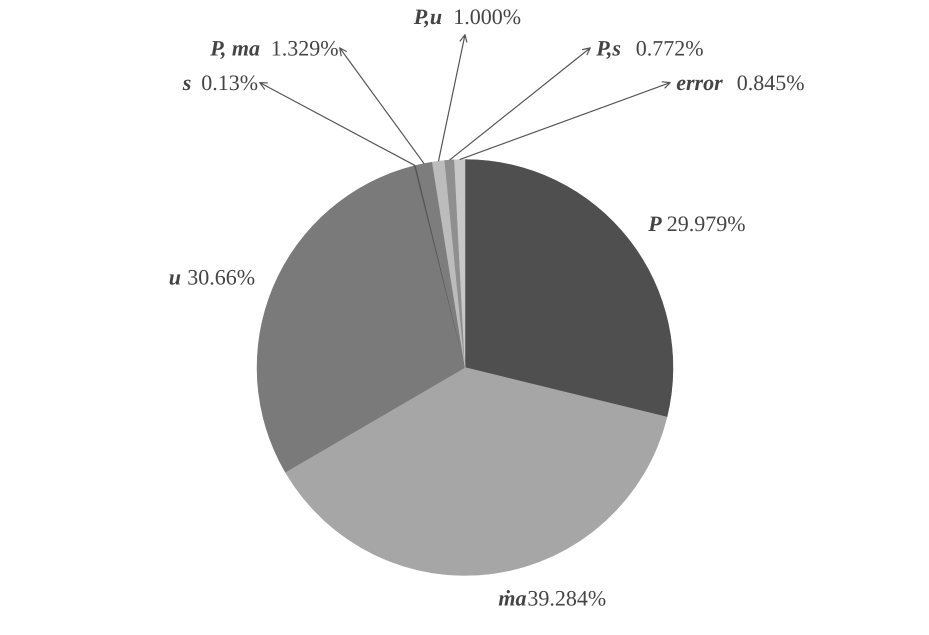  What do you see at coordinates (706, 223) in the screenshot?
I see `data-label: 29.979%` at bounding box center [706, 223].